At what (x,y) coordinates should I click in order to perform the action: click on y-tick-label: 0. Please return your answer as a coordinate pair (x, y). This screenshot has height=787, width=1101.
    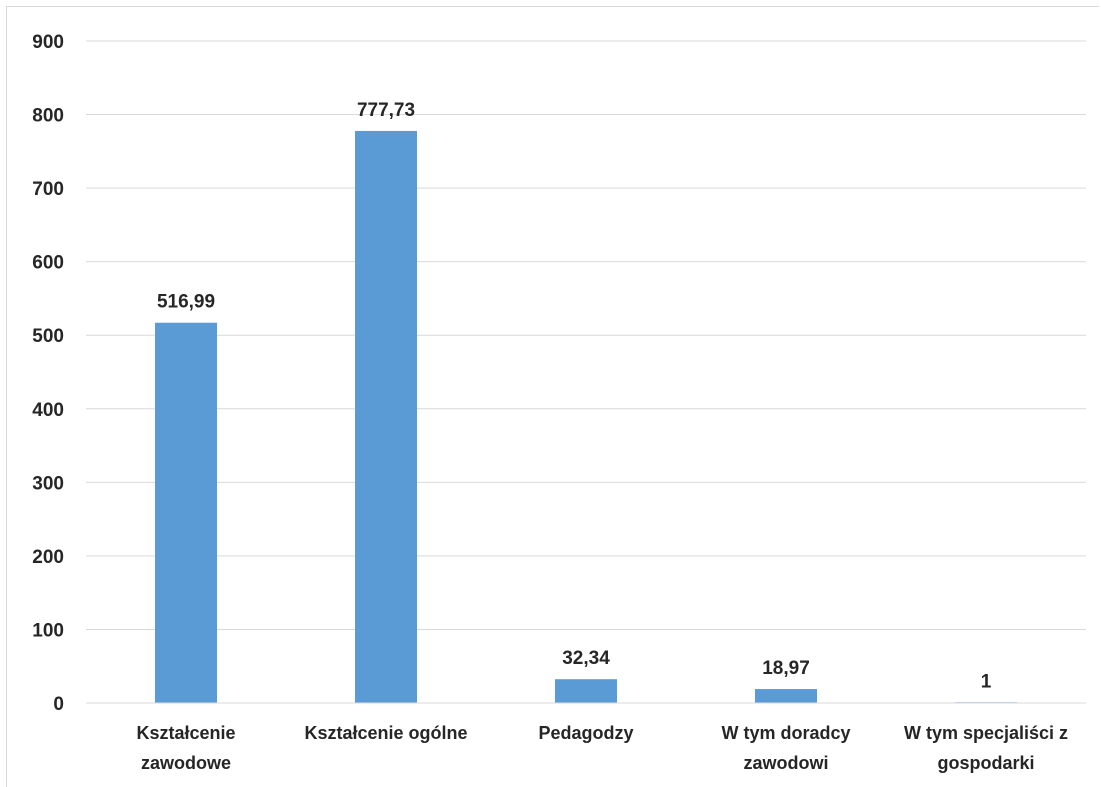
    Looking at the image, I should click on (58, 704).